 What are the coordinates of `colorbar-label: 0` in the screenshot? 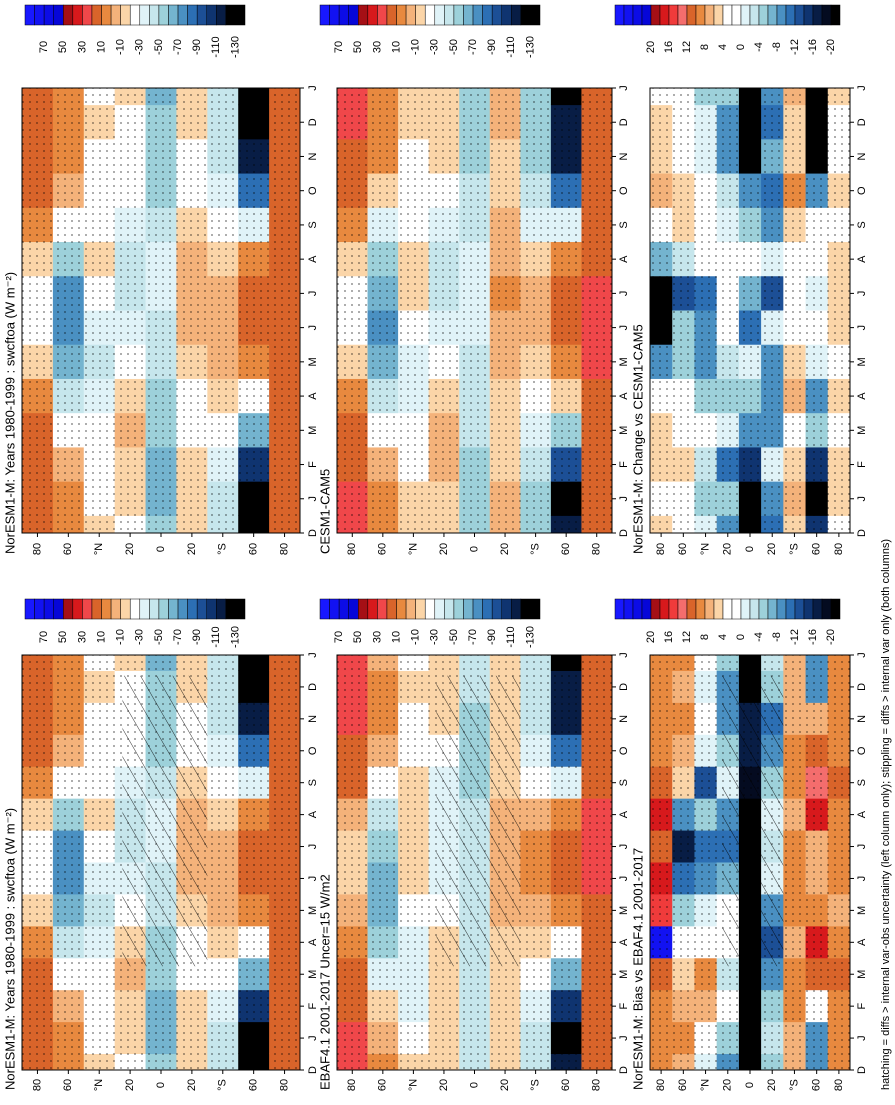 It's located at (741, 637).